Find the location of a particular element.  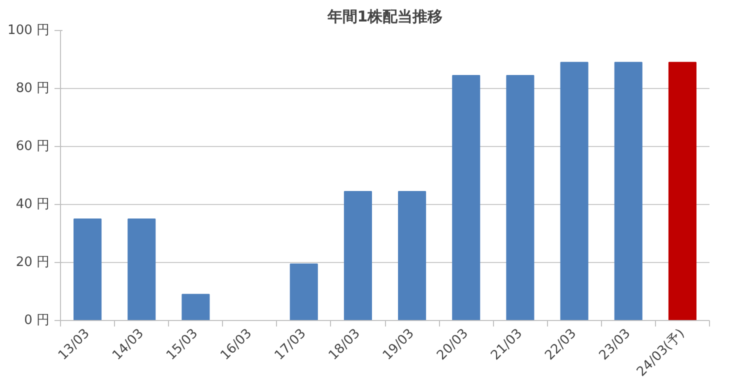

y-tick-label: 0 円 is located at coordinates (37, 320).